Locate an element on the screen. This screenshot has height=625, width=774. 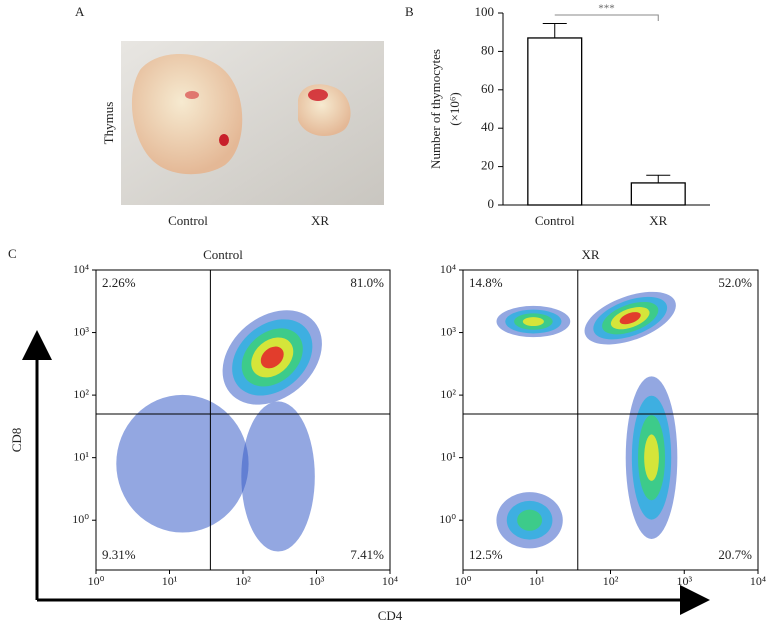
y-tick-label: 100 is located at coordinates (485, 11).